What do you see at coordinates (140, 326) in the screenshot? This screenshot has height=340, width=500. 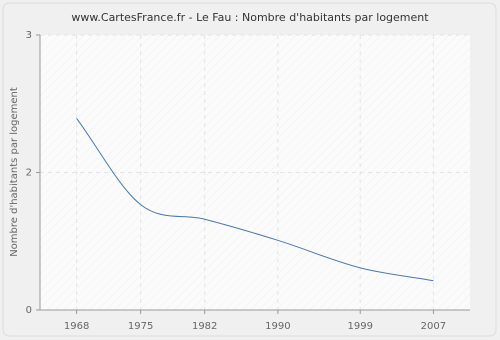 I see `x-tick-label: 1975` at bounding box center [140, 326].